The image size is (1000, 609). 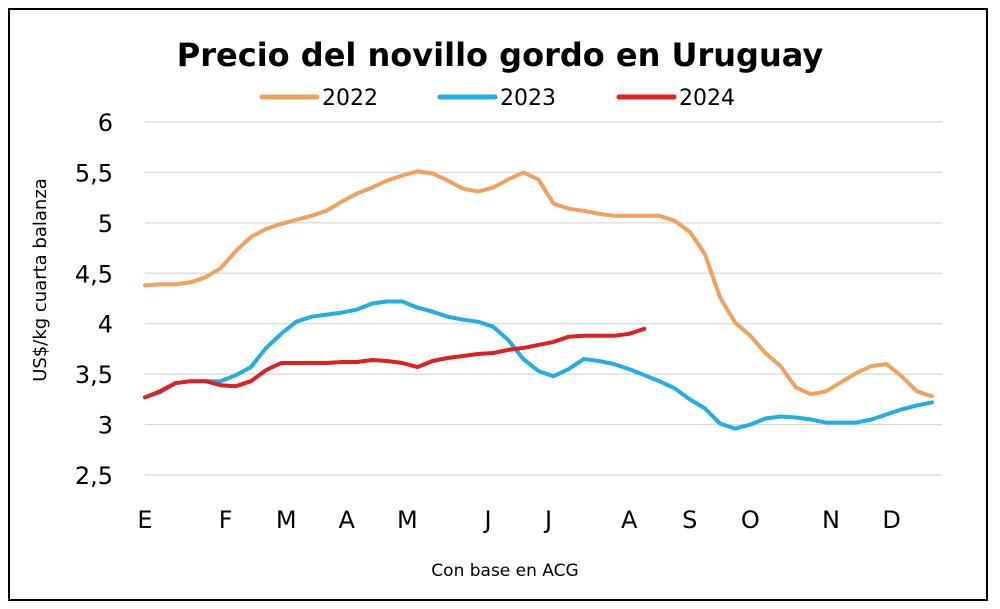 What do you see at coordinates (689, 520) in the screenshot?
I see `x-tick-label: S` at bounding box center [689, 520].